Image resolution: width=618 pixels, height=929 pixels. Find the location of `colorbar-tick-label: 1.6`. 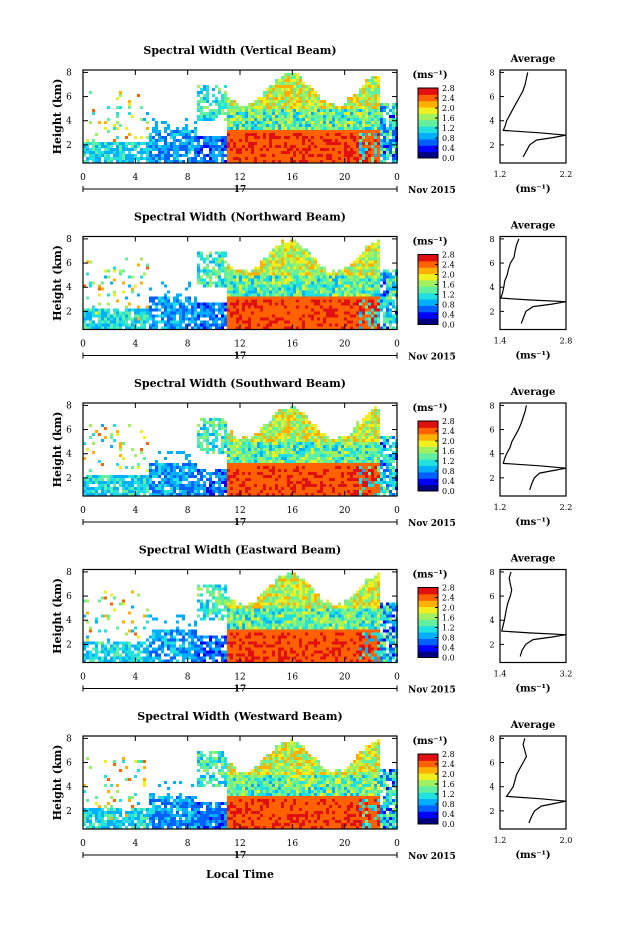

colorbar-tick-label: 1.6 is located at coordinates (448, 285).